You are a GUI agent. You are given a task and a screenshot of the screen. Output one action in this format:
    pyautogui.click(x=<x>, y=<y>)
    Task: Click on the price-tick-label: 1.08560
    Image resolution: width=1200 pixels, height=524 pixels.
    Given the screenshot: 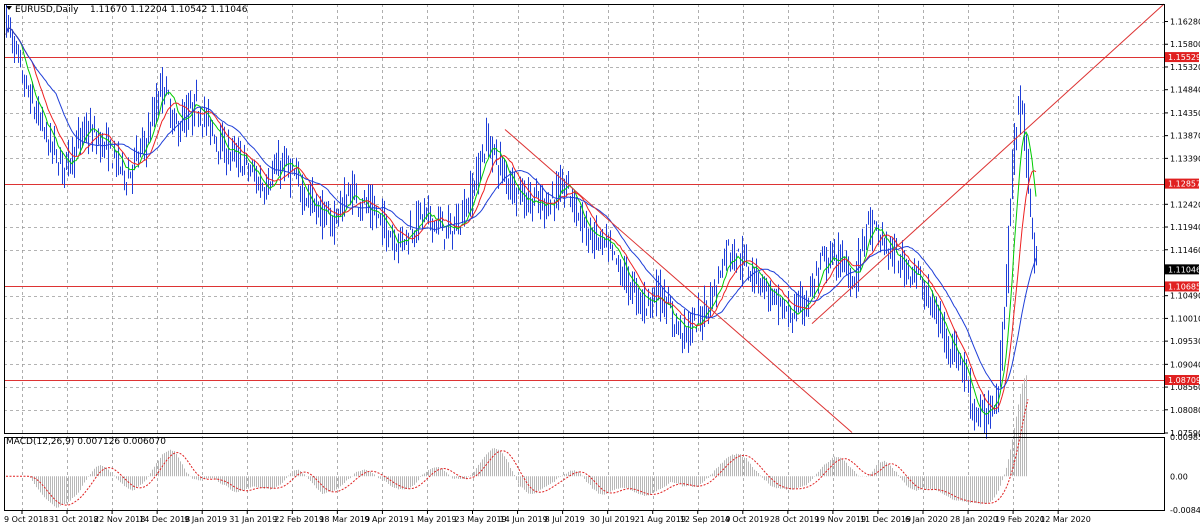 What is the action you would take?
    pyautogui.click(x=1185, y=387)
    